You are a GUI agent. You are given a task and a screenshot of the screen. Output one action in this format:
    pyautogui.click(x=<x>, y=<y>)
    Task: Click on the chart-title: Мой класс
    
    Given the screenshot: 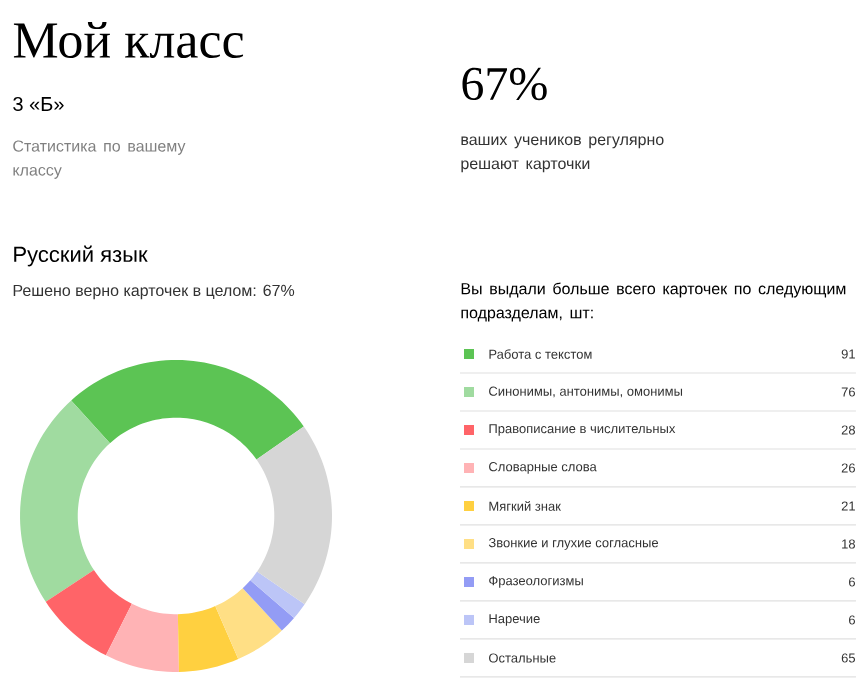 What is the action you would take?
    pyautogui.click(x=128, y=40)
    